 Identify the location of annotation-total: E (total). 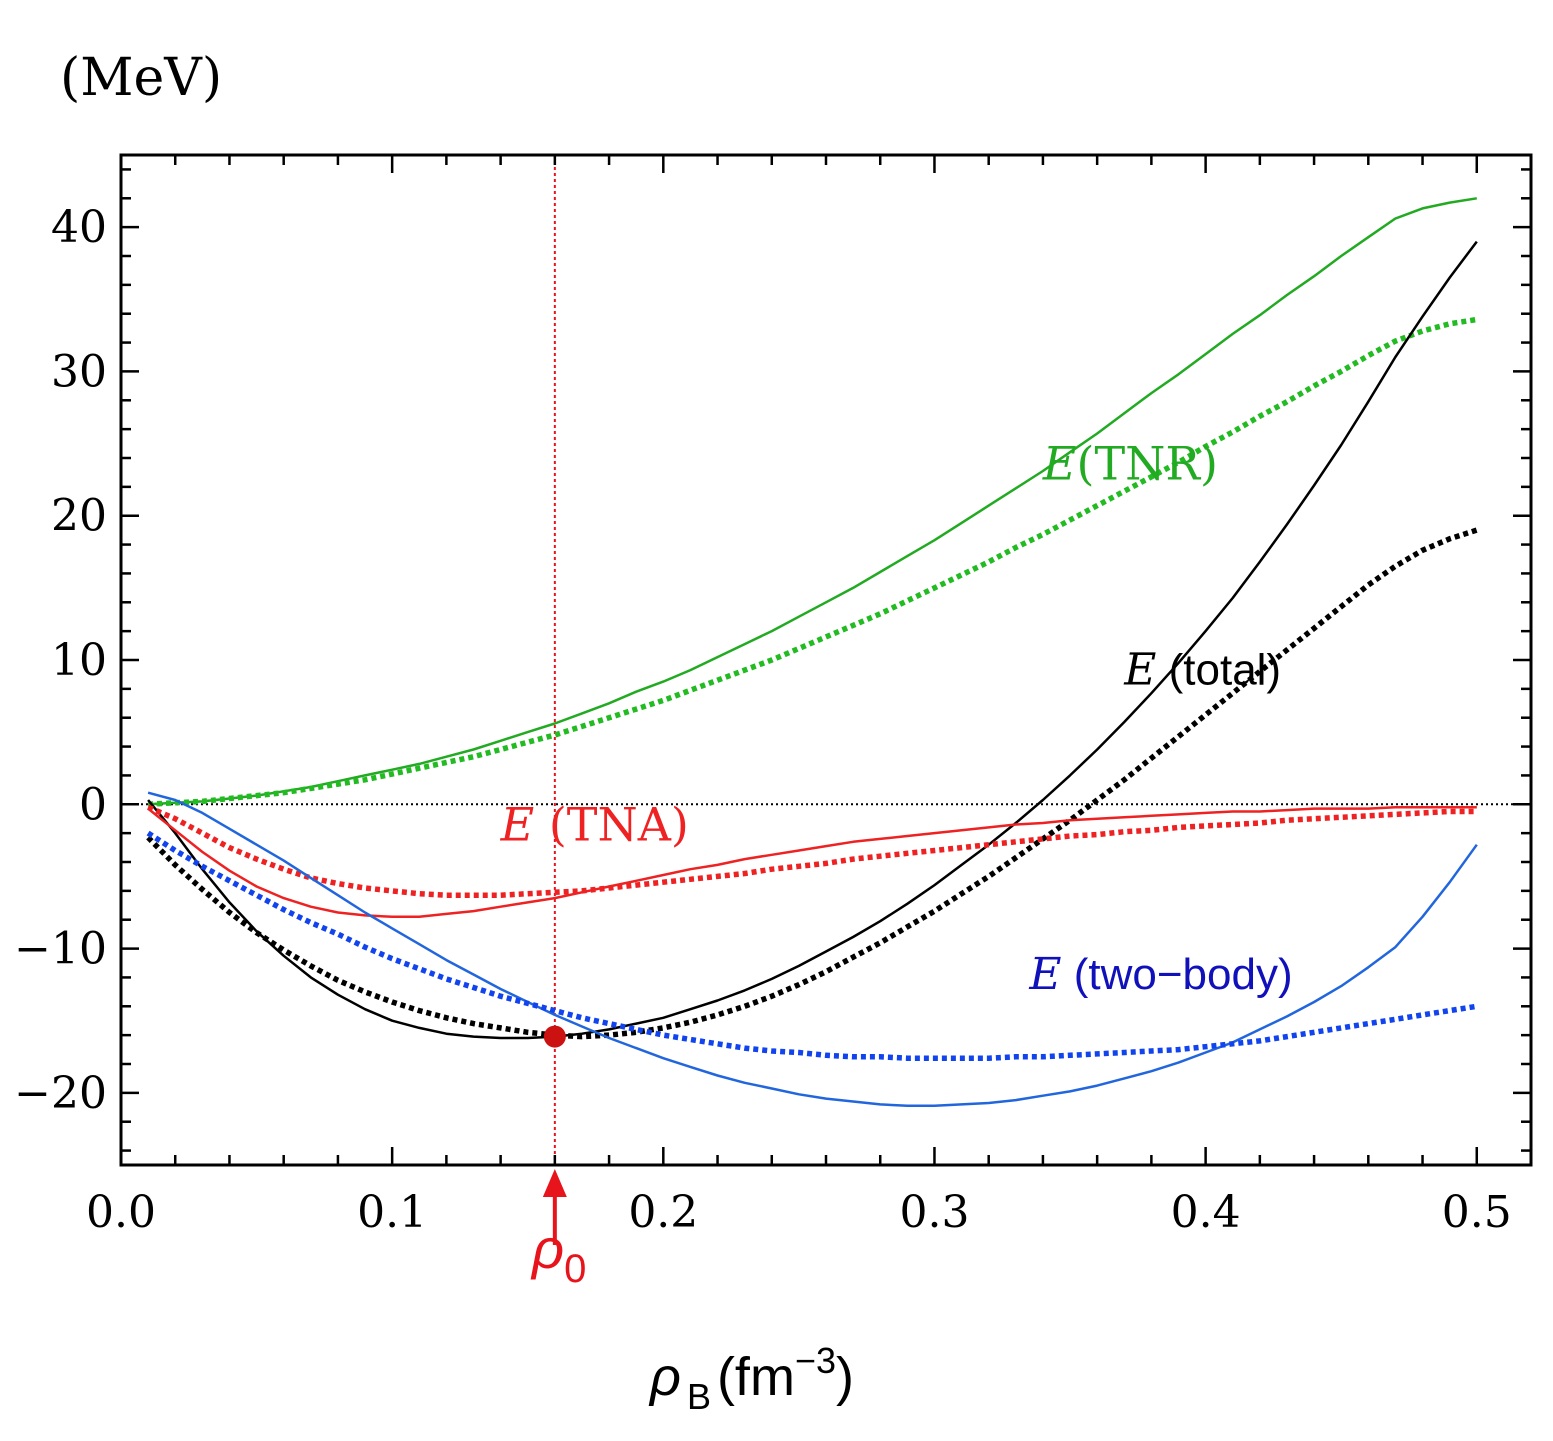
(1202, 670).